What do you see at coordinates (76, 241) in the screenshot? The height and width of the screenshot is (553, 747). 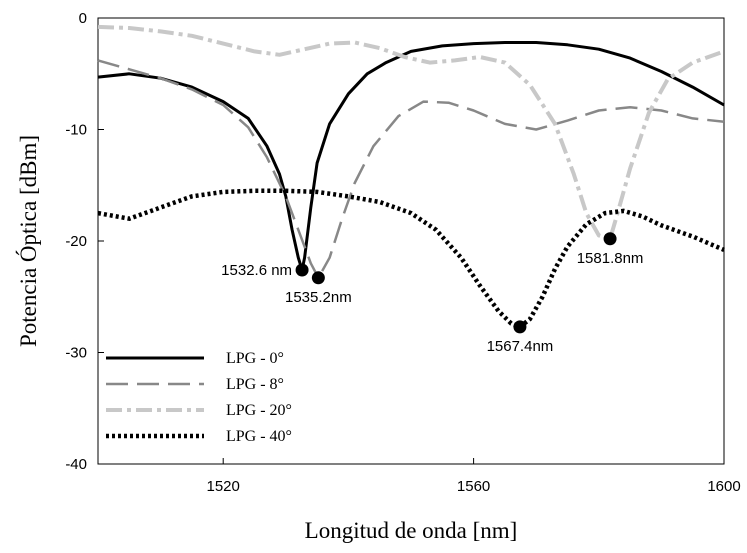 I see `y-tick-label: -20` at bounding box center [76, 241].